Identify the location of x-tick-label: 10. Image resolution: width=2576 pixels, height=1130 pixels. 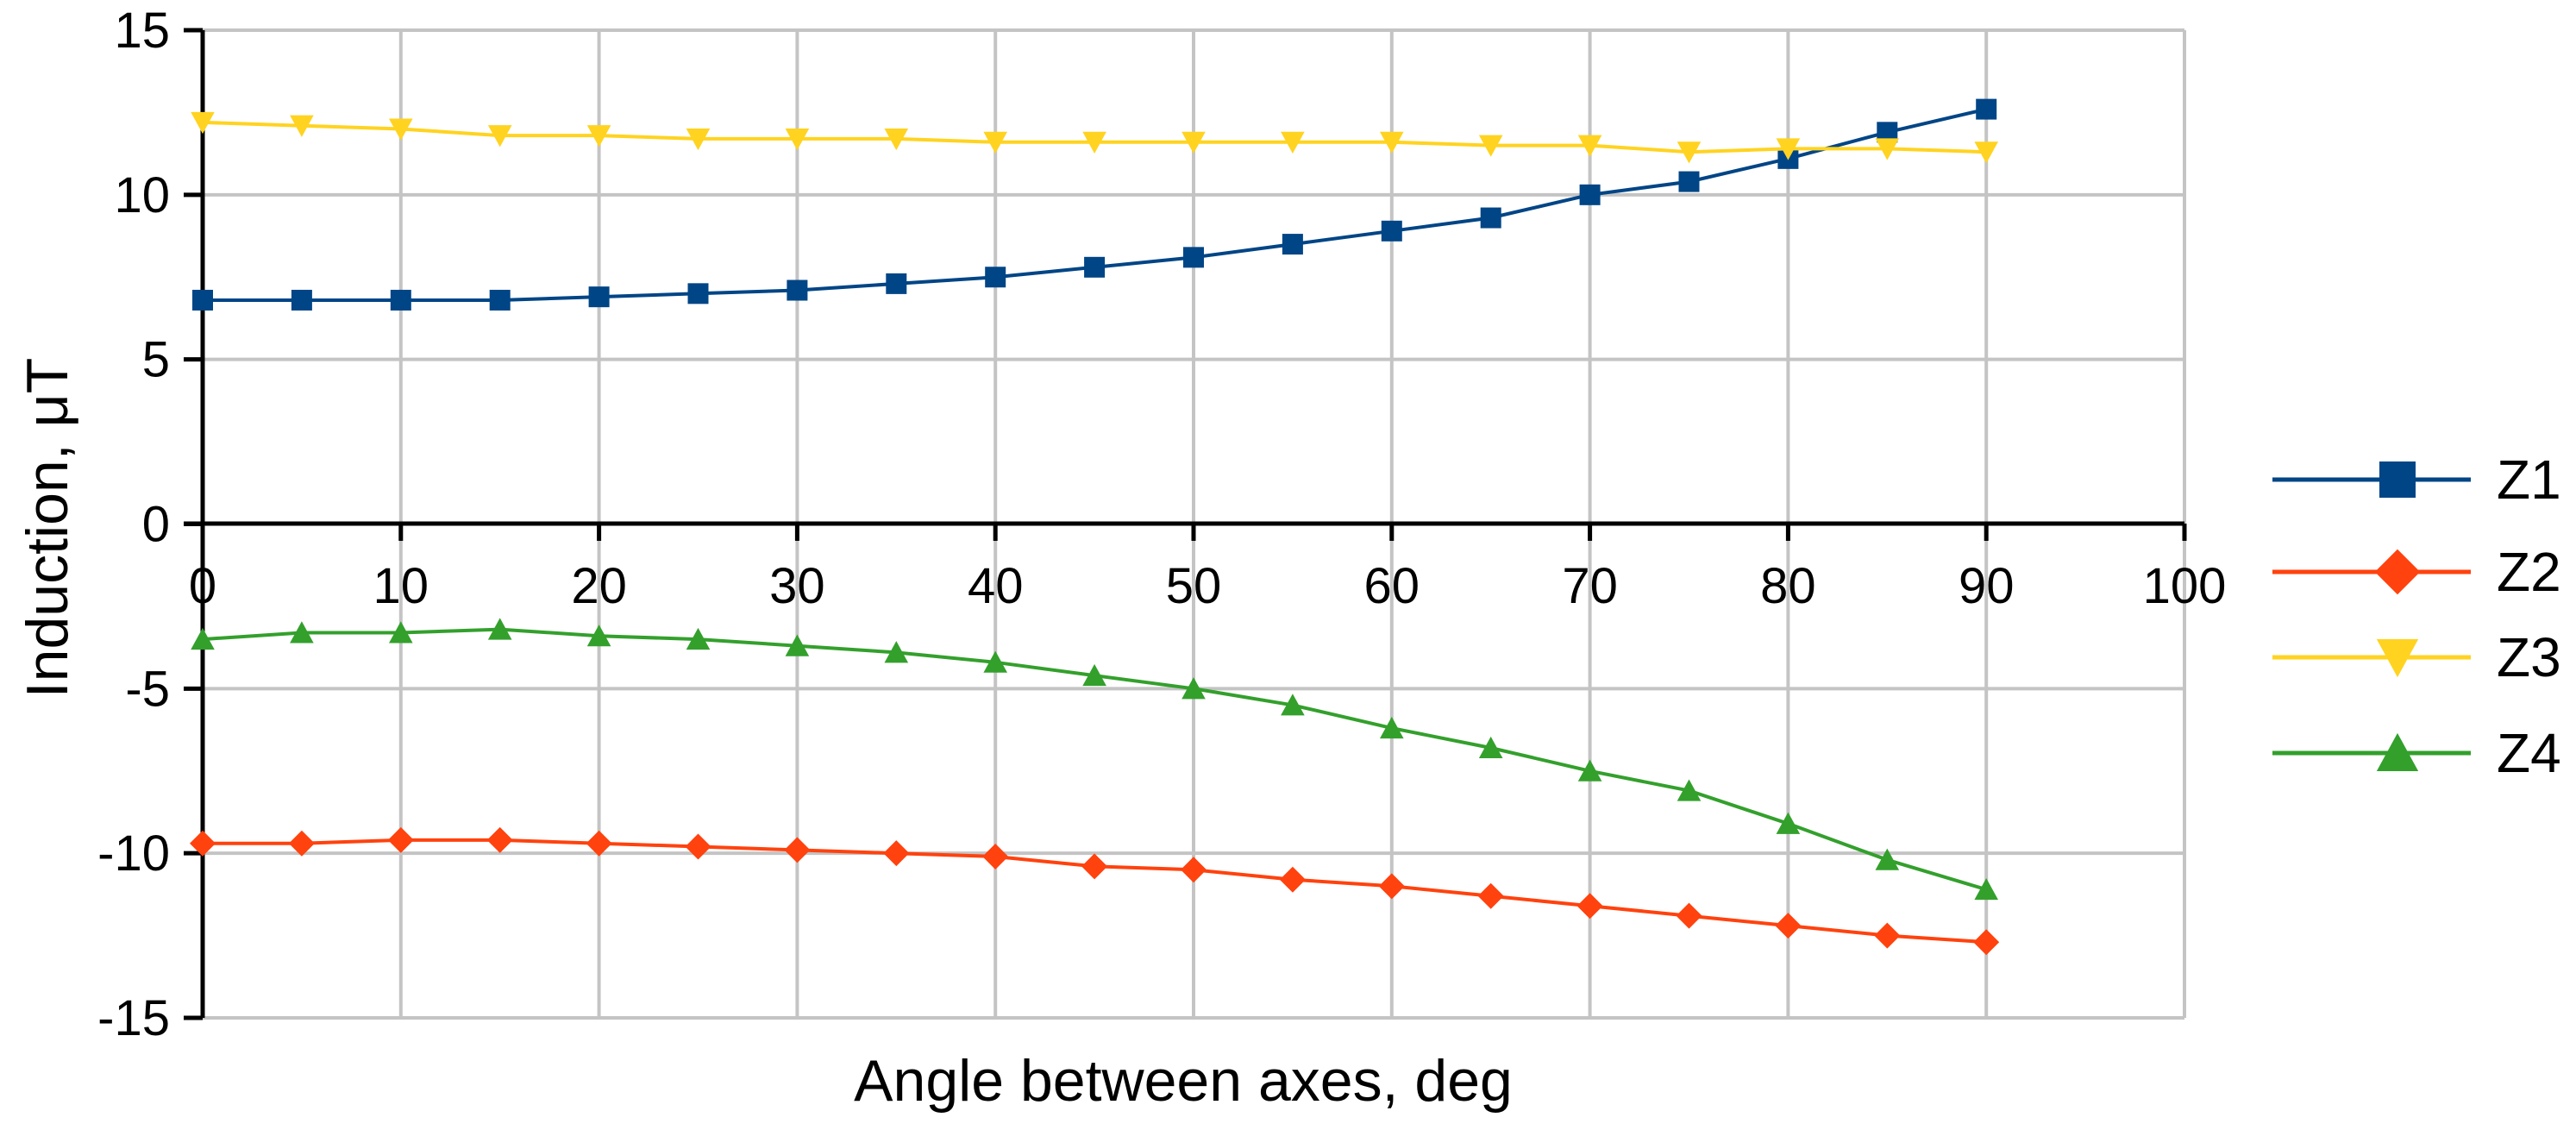
(401, 586).